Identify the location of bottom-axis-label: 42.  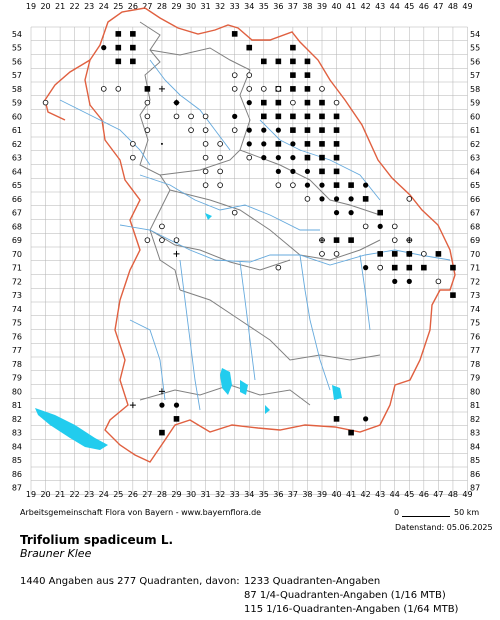
(366, 494).